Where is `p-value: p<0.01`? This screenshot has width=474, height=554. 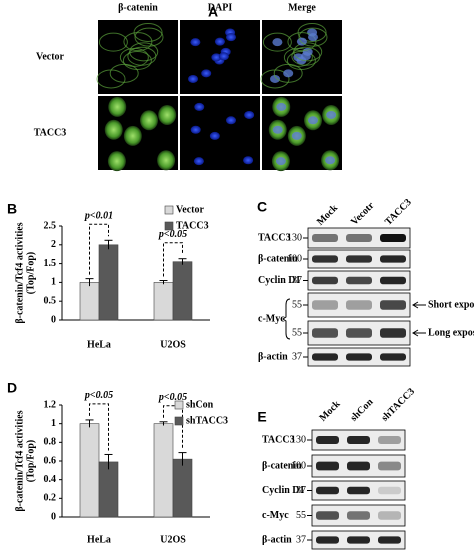 p-value: p<0.01 is located at coordinates (98, 216).